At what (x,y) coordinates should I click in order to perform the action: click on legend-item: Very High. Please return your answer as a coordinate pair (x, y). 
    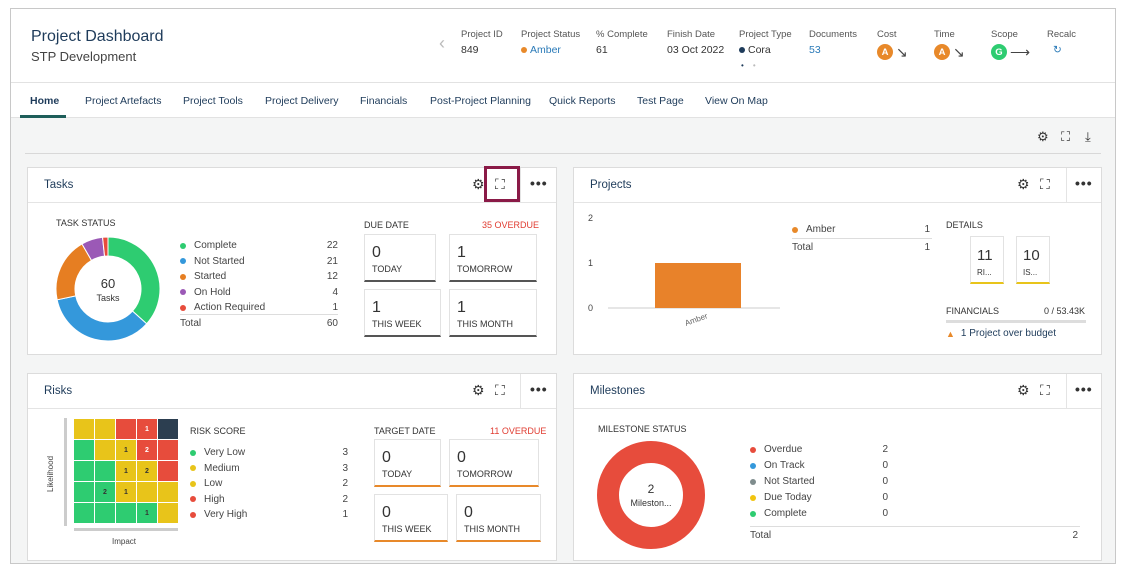
    Looking at the image, I should click on (218, 514).